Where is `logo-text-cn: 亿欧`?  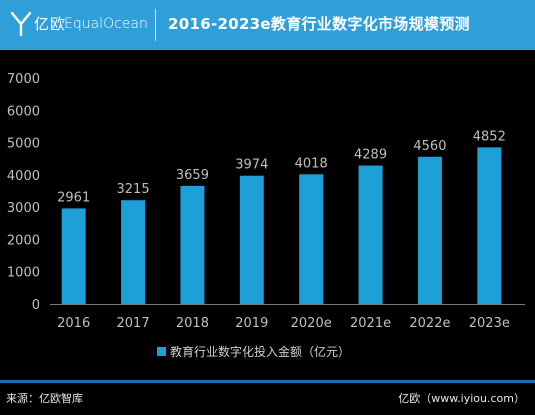 logo-text-cn: 亿欧 is located at coordinates (50, 24).